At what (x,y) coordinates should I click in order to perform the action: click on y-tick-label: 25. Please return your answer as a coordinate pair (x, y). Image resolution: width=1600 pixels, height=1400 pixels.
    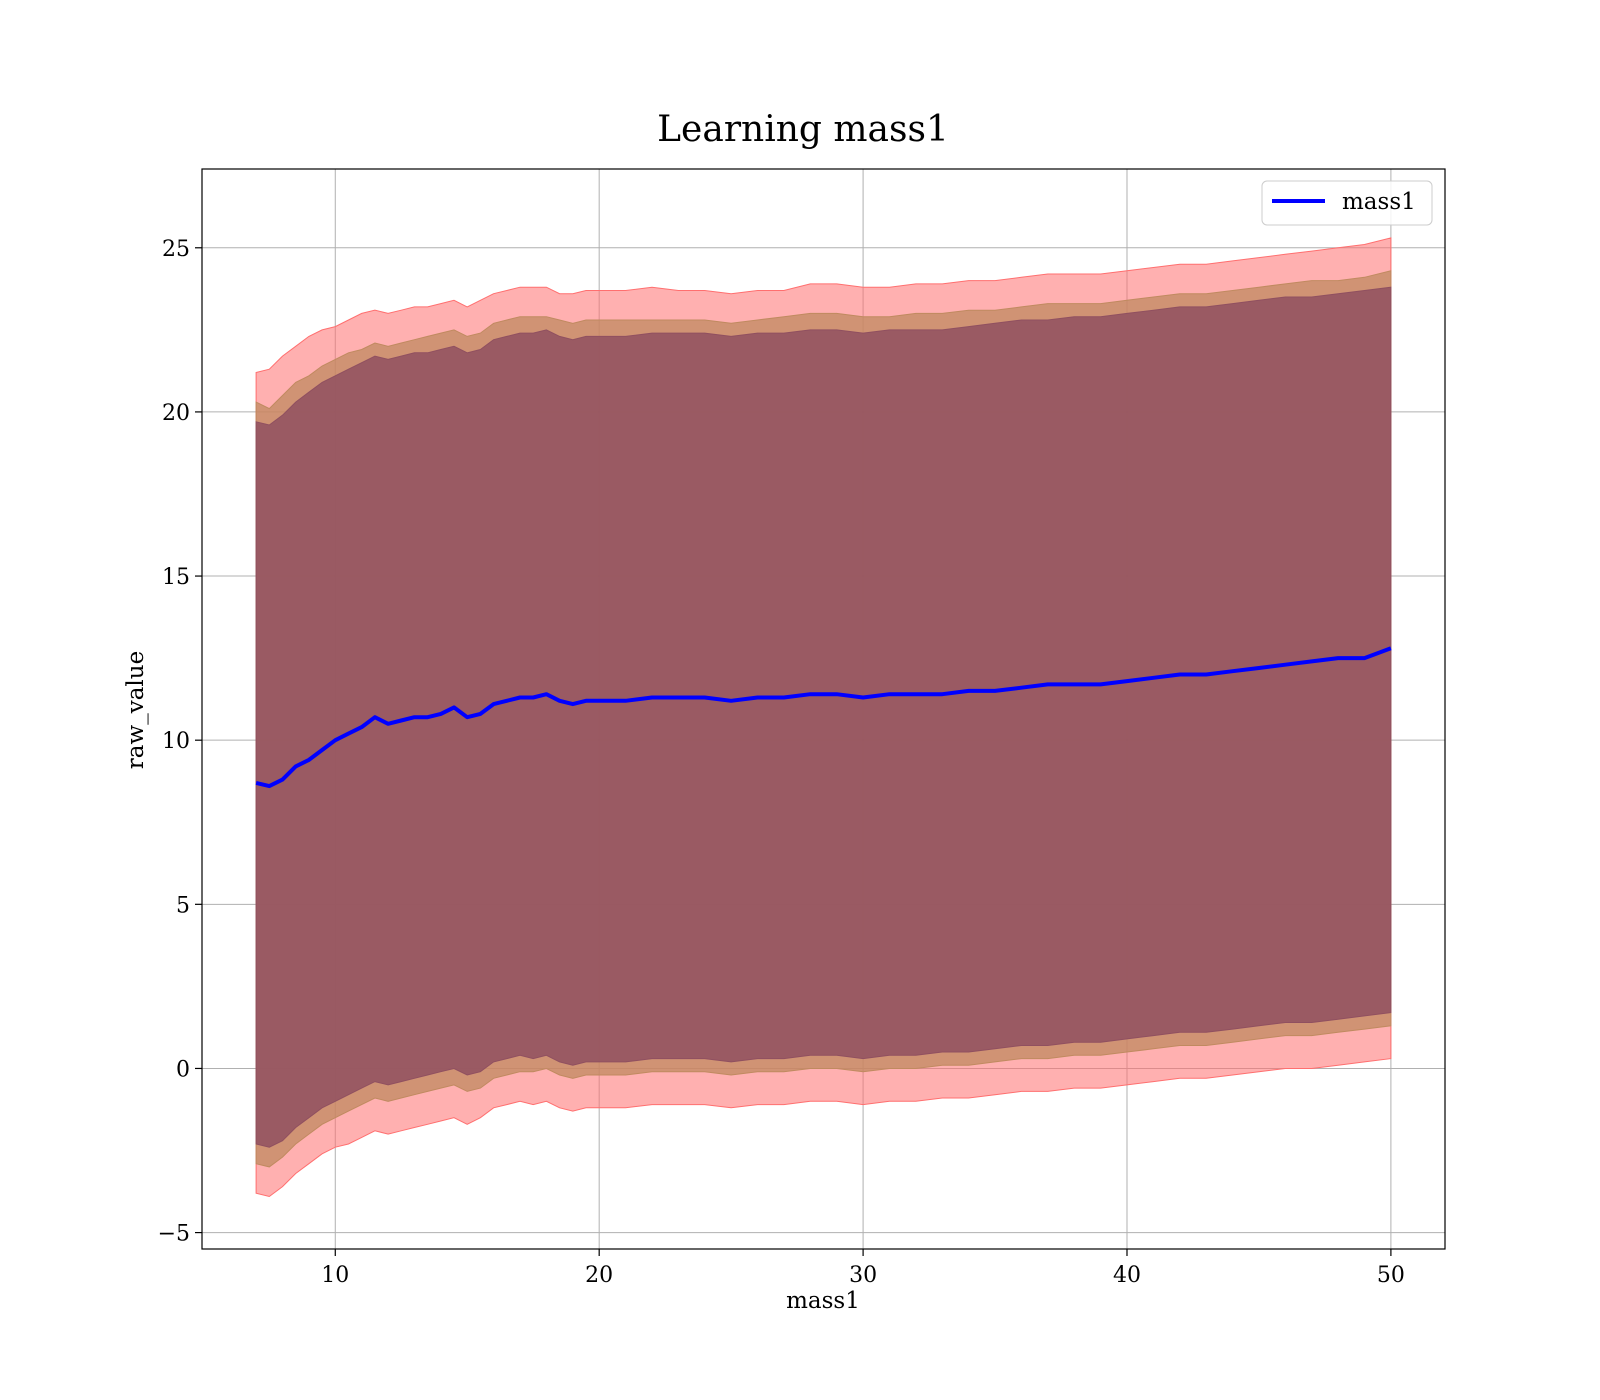
    Looking at the image, I should click on (176, 249).